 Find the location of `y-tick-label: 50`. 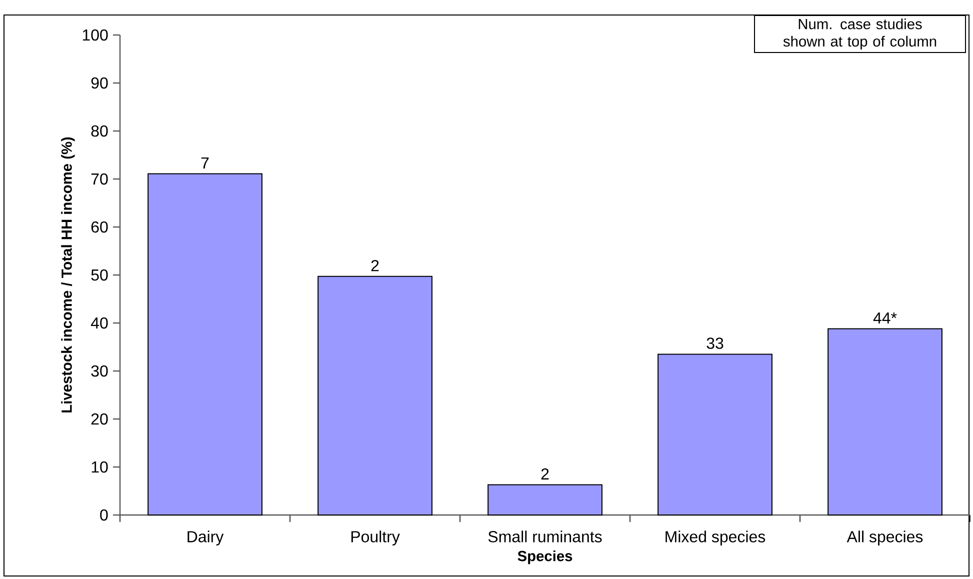

y-tick-label: 50 is located at coordinates (99, 275).